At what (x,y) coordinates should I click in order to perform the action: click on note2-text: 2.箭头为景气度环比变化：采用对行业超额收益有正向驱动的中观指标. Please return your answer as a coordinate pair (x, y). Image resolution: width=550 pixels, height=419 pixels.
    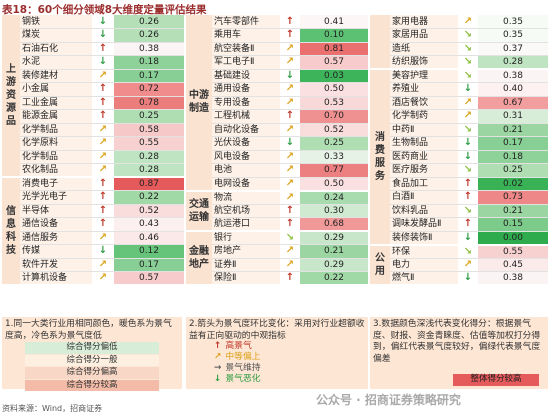
    Looking at the image, I should click on (277, 330).